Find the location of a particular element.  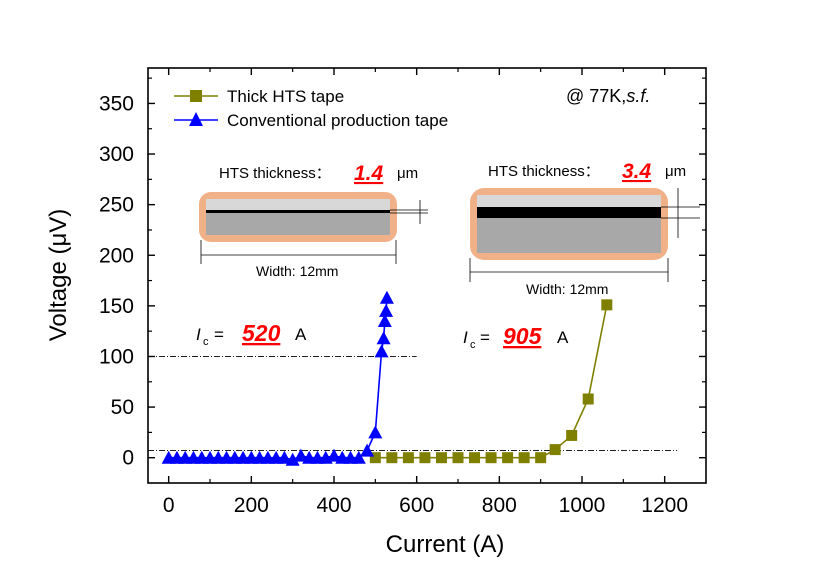

x-tick-label: 200 is located at coordinates (251, 505).